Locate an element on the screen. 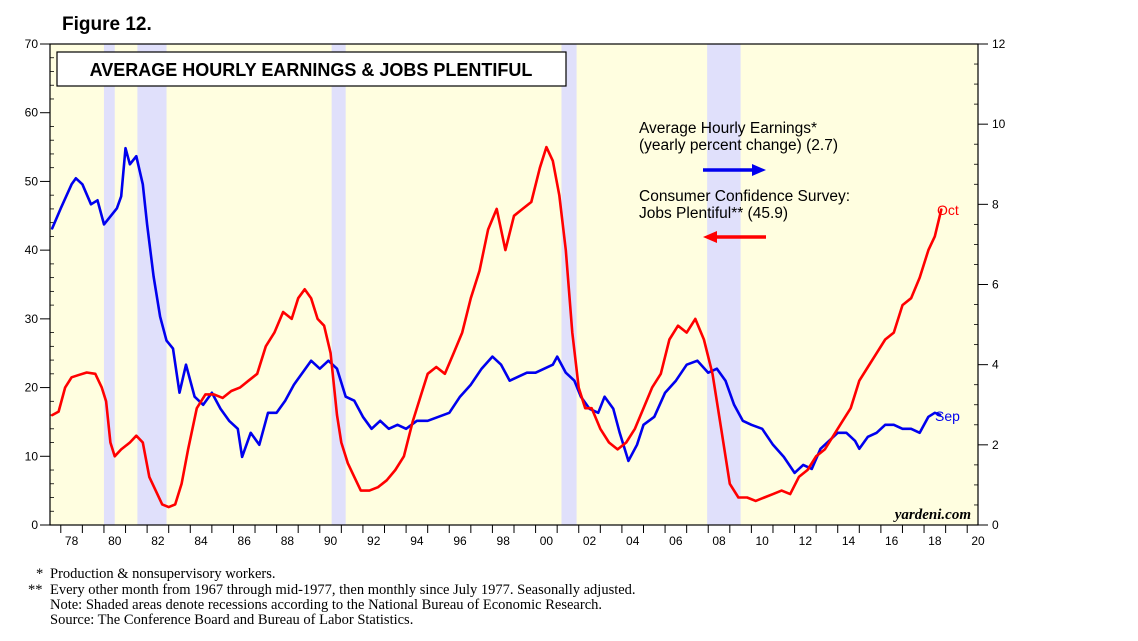  x-tick-label-80: 80 is located at coordinates (115, 541).